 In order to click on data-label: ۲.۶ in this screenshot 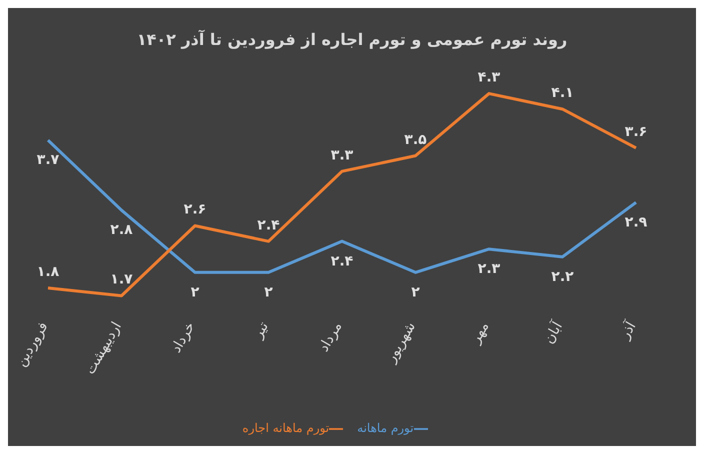, I will do `click(195, 210)`.